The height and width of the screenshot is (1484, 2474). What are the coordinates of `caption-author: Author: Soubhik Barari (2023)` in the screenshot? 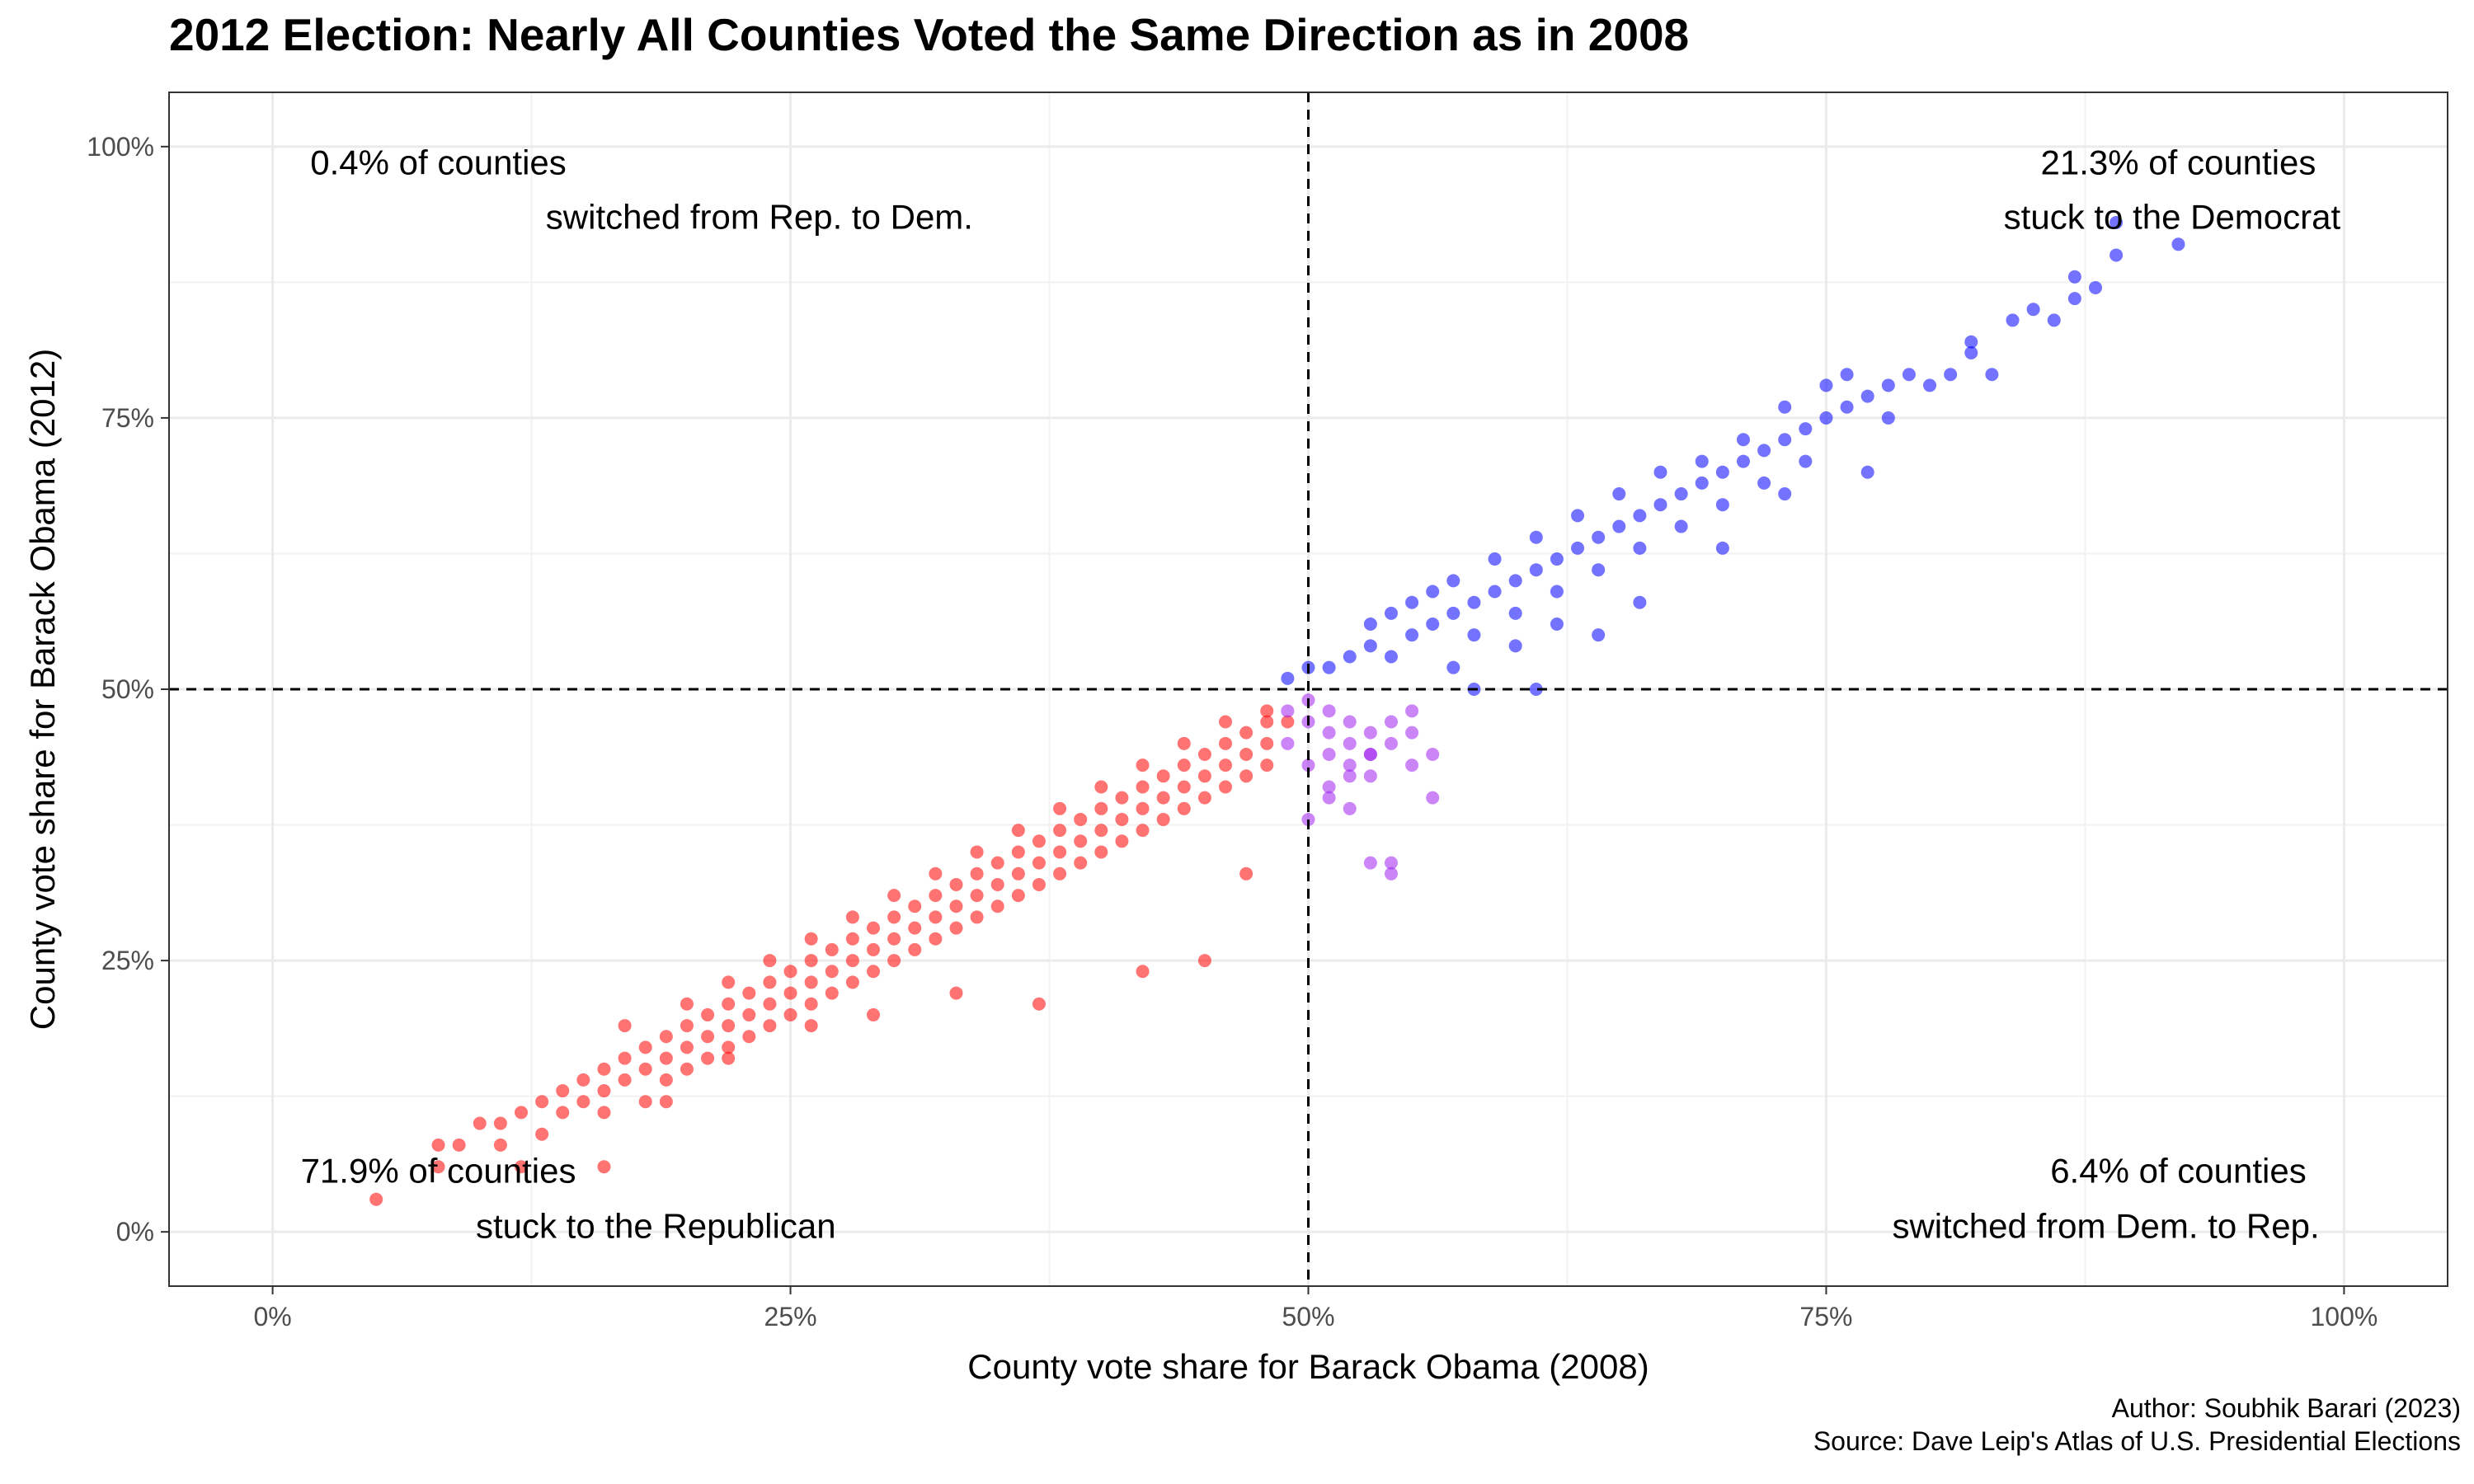 It's located at (2286, 1408).